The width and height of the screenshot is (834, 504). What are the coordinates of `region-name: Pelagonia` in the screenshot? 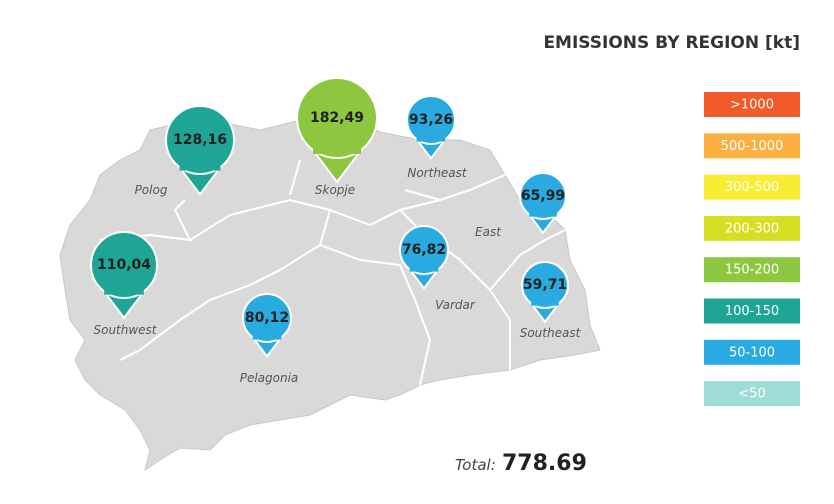 It's located at (269, 378).